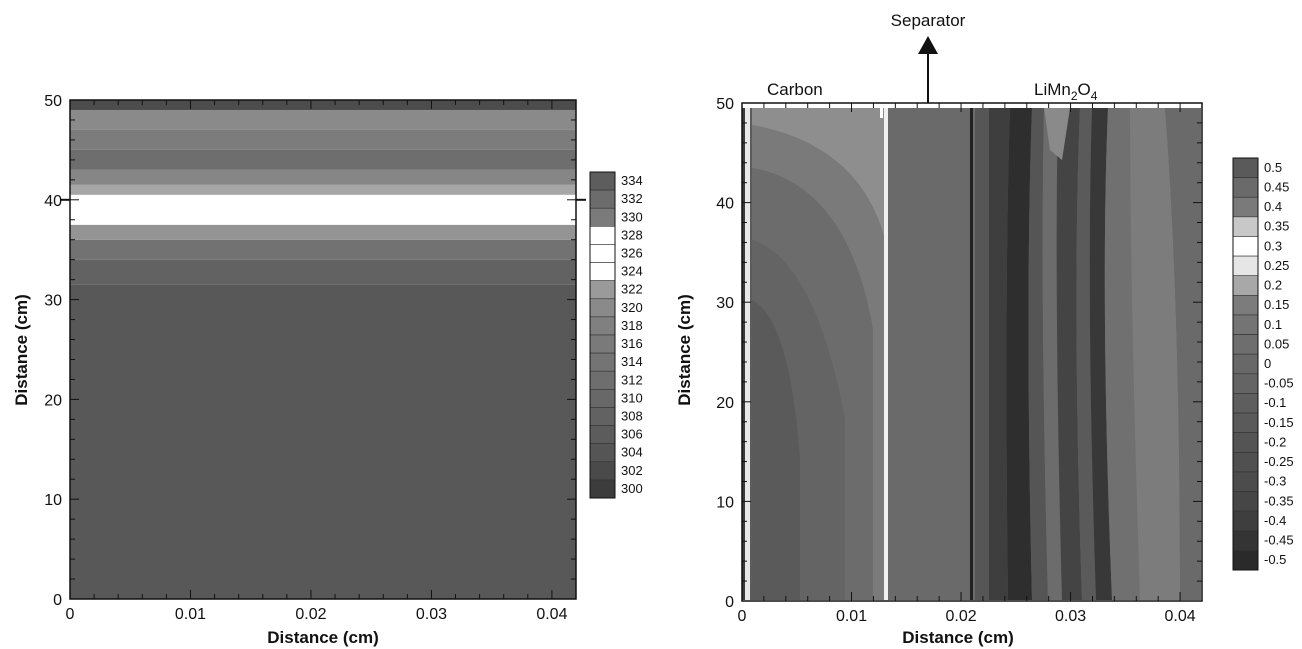  I want to click on x-tick-label: 0, so click(70, 614).